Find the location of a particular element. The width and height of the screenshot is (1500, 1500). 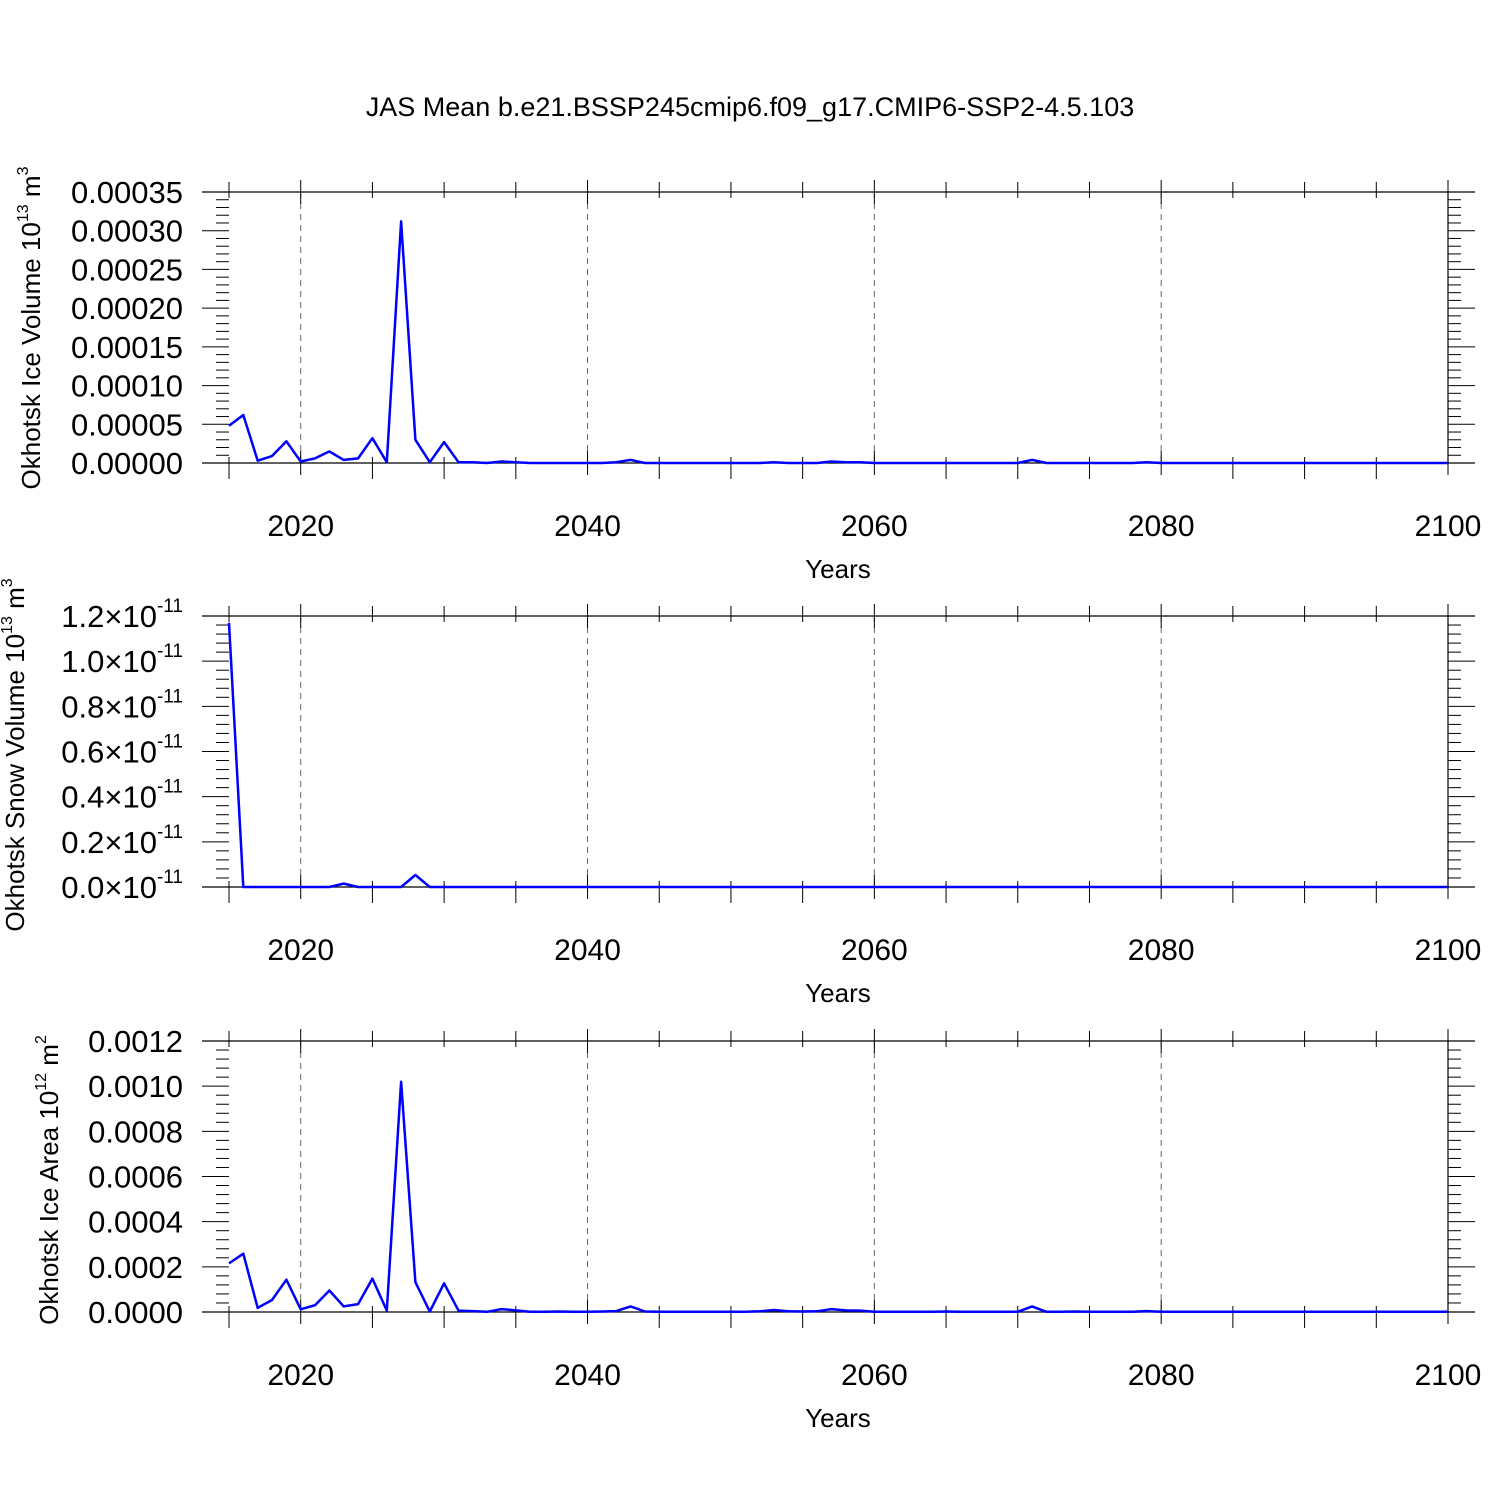

y-tick-label: 0.00035 is located at coordinates (127, 192).